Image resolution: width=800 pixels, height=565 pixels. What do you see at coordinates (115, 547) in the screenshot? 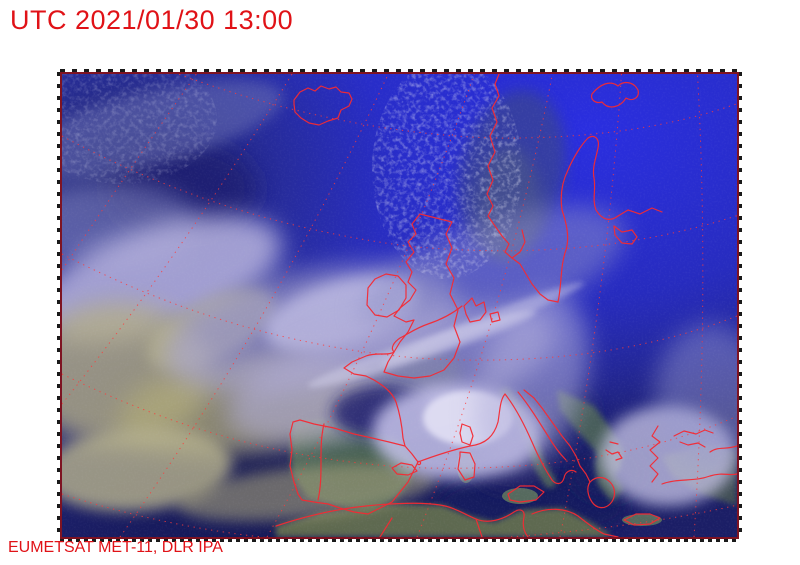
I see `source-caption: EUMETSAT MET-11, DLR IPA` at bounding box center [115, 547].